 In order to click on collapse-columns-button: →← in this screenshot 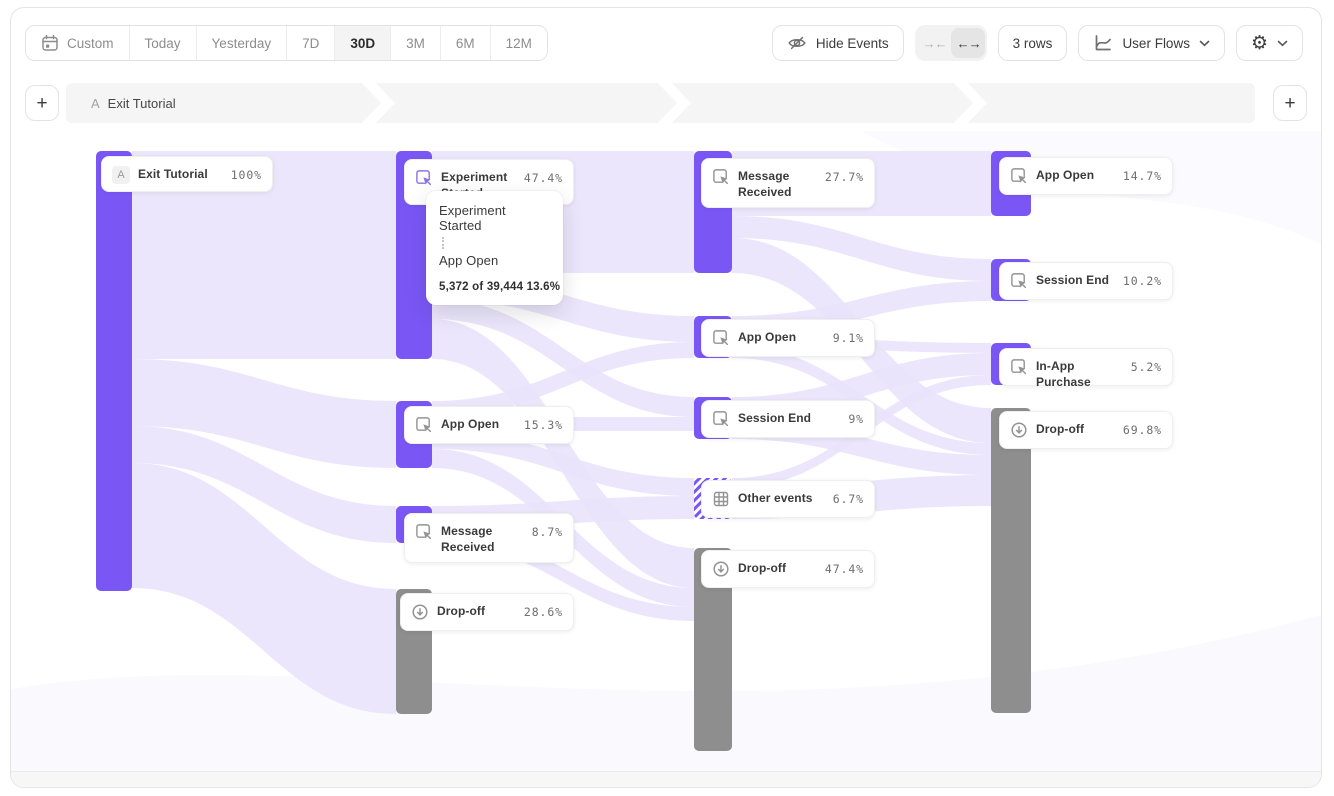, I will do `click(934, 43)`.